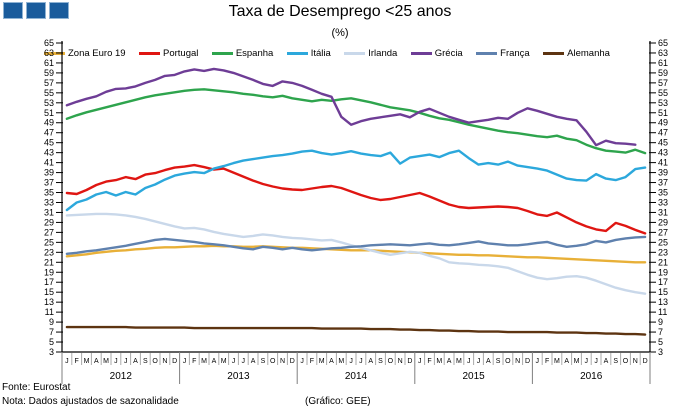 This screenshot has width=680, height=416. Describe the element at coordinates (663, 113) in the screenshot. I see `y-axis-label-right: 51` at that location.